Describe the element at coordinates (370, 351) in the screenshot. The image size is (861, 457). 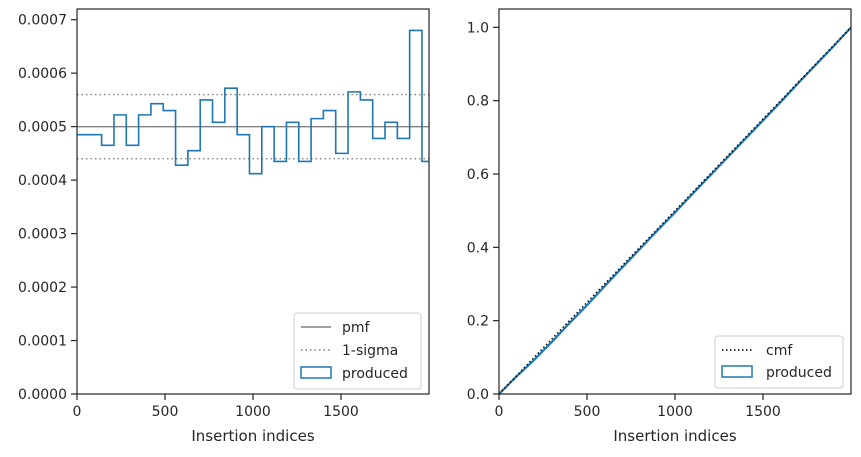
I see `legend-sigma-label: 1-sigma` at that location.